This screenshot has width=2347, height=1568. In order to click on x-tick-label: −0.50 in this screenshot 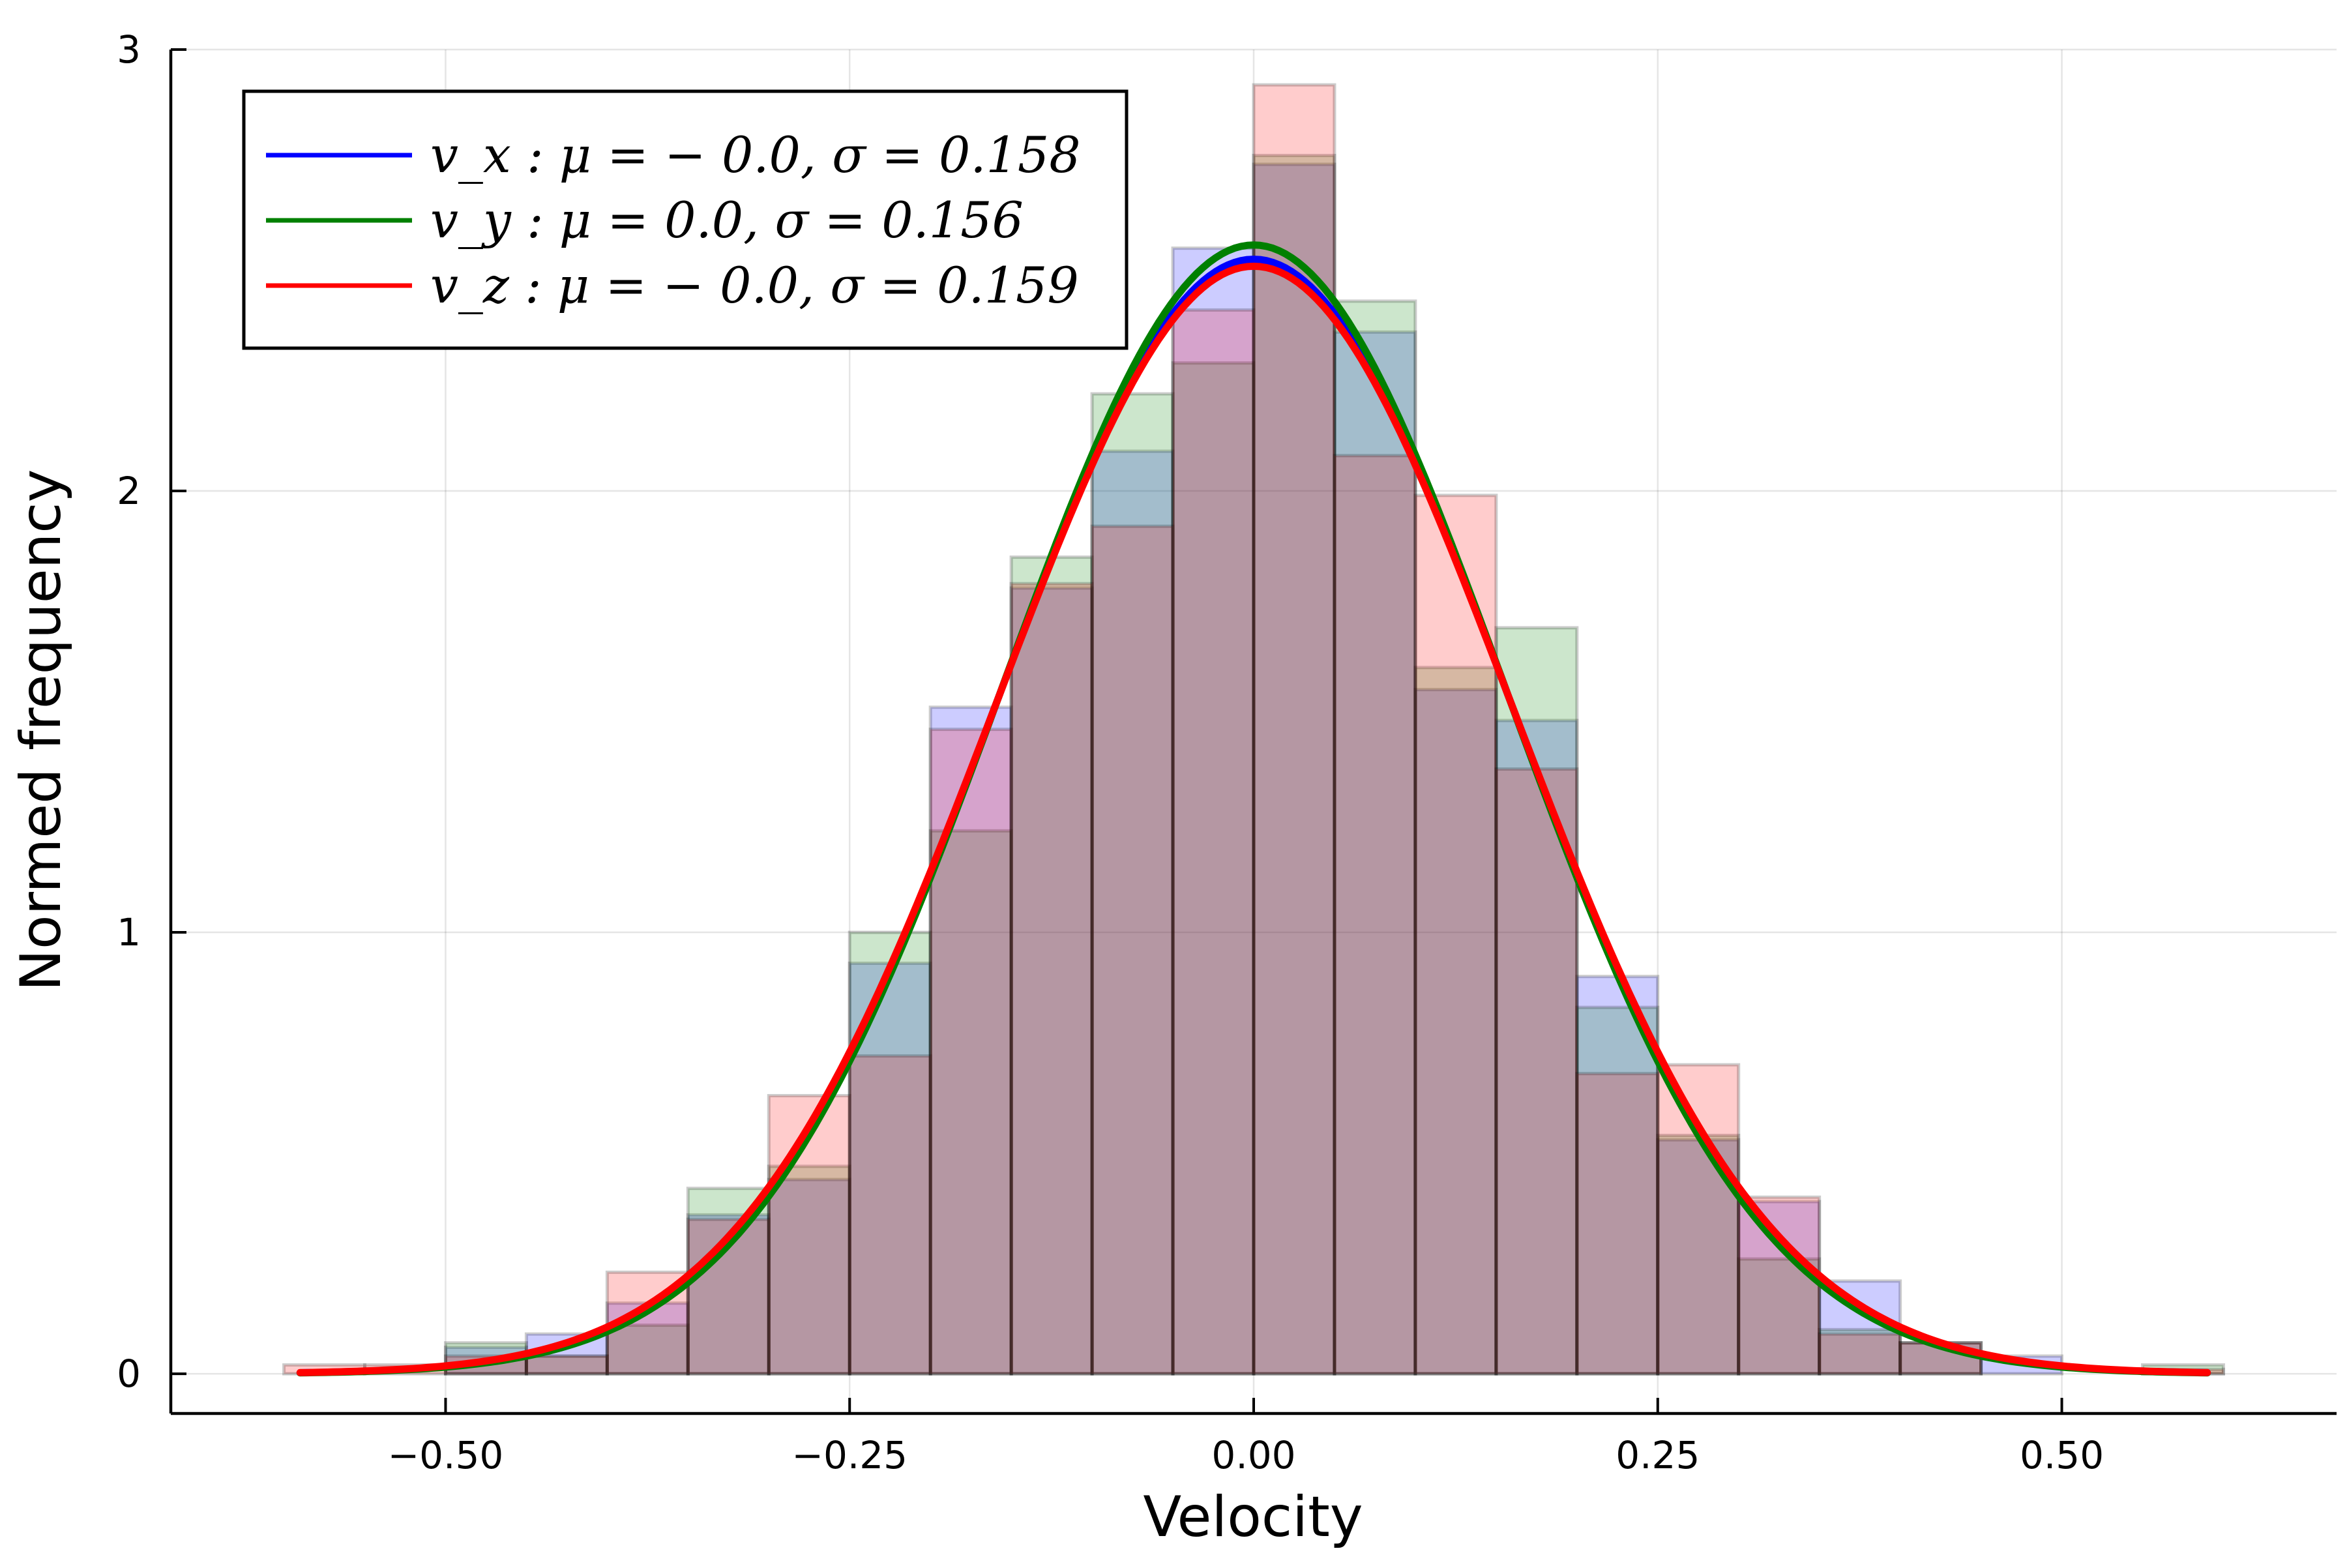, I will do `click(446, 1455)`.